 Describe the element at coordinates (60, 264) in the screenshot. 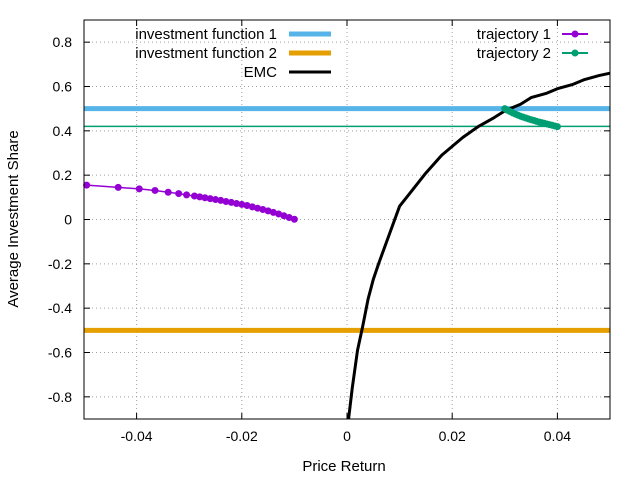

I see `y-tick-label-3: -0.2` at that location.